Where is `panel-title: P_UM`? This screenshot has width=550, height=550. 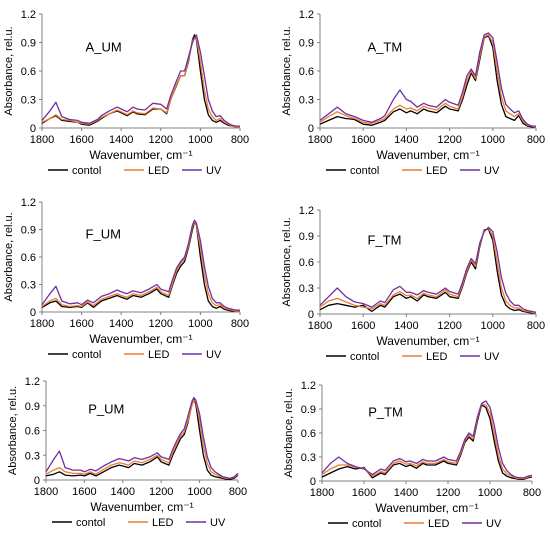
panel-title: P_UM is located at coordinates (106, 409).